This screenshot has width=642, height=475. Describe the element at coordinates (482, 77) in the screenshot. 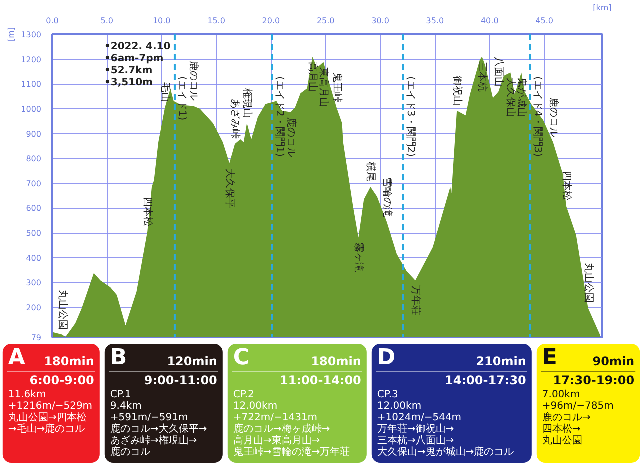

I see `annotation: 三本杭` at that location.